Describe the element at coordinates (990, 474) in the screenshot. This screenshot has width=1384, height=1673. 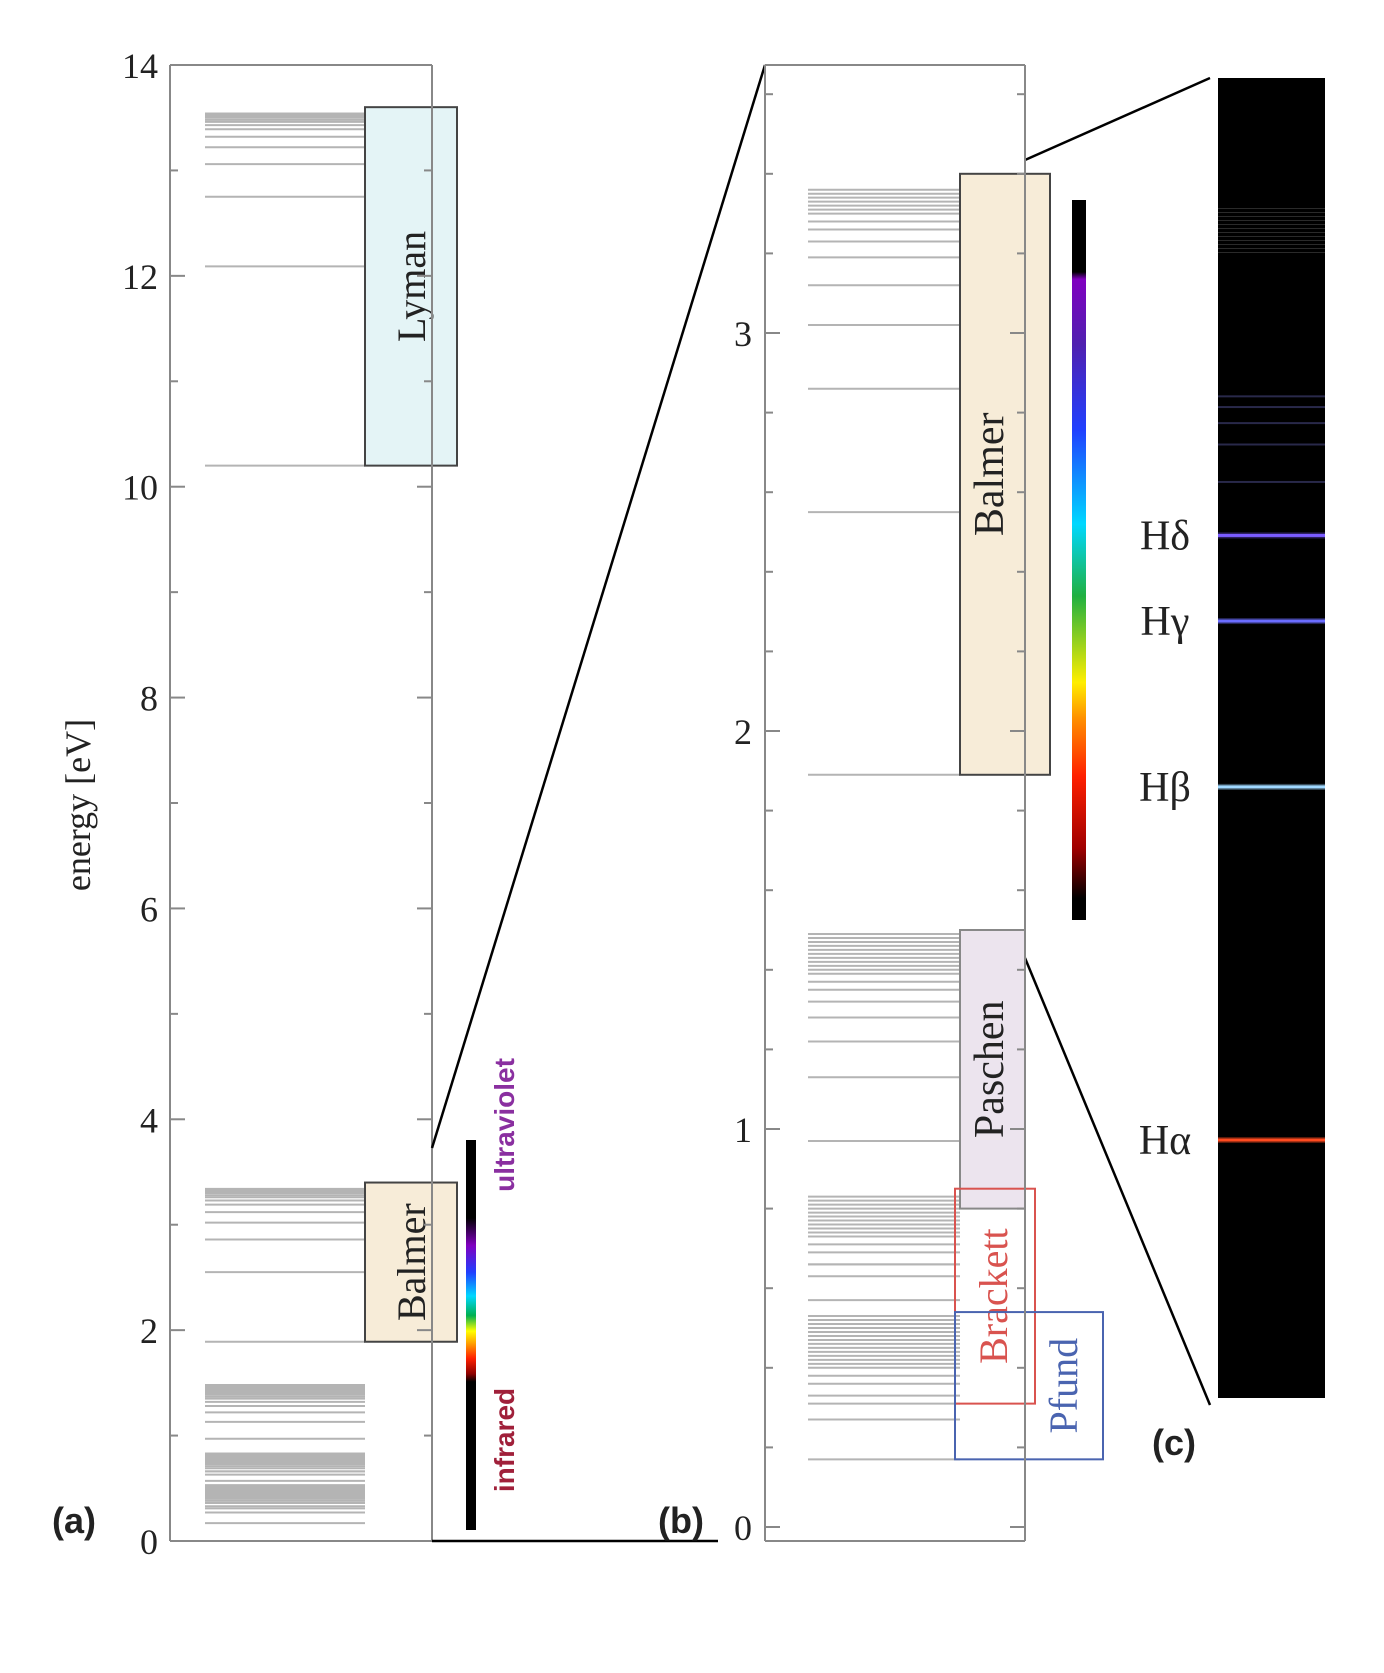
I see `panel-b-box-label-balmer: Balmer` at that location.